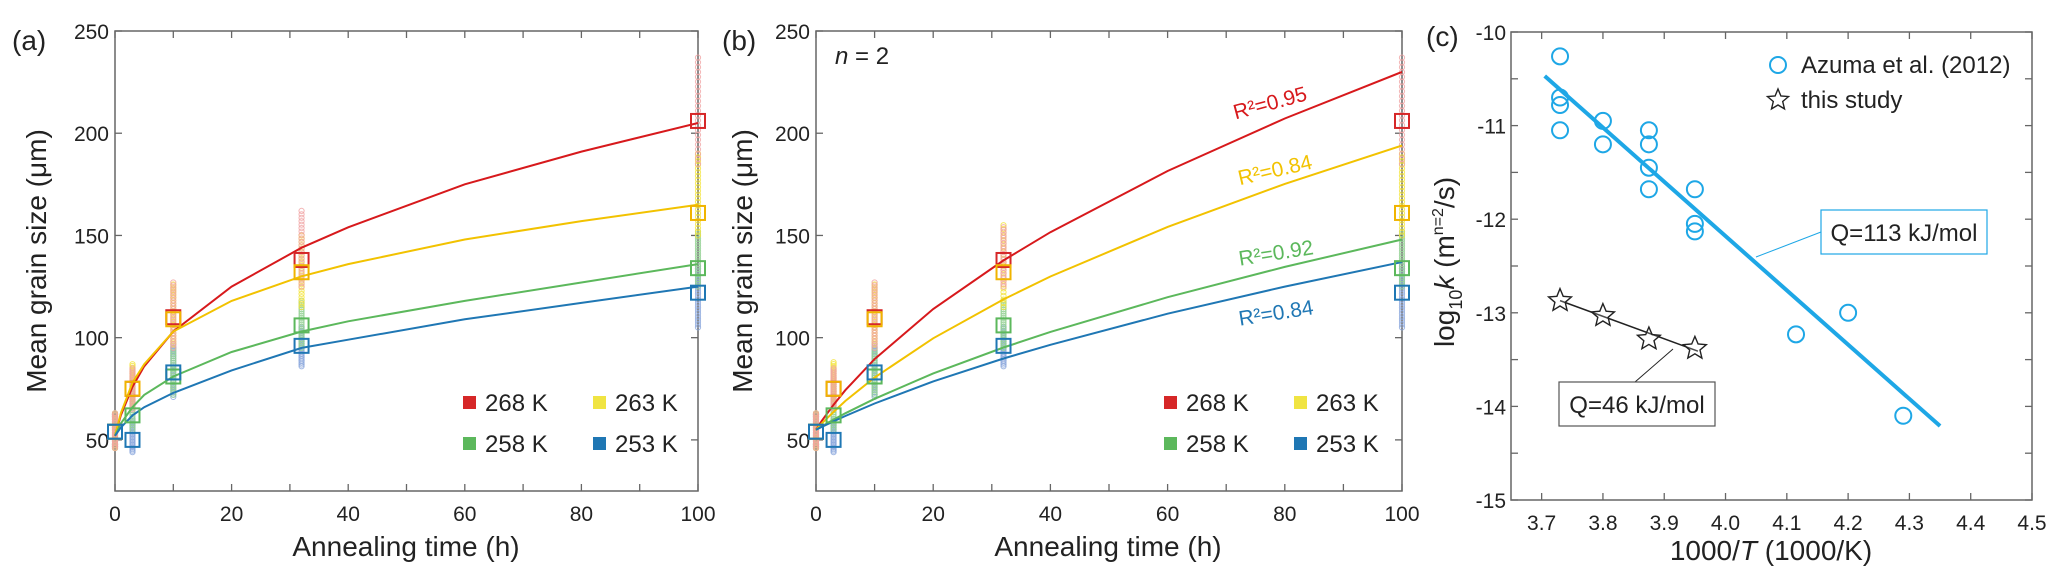 The image size is (2067, 584). What do you see at coordinates (646, 403) in the screenshot?
I see `legend-label: 263 K` at bounding box center [646, 403].